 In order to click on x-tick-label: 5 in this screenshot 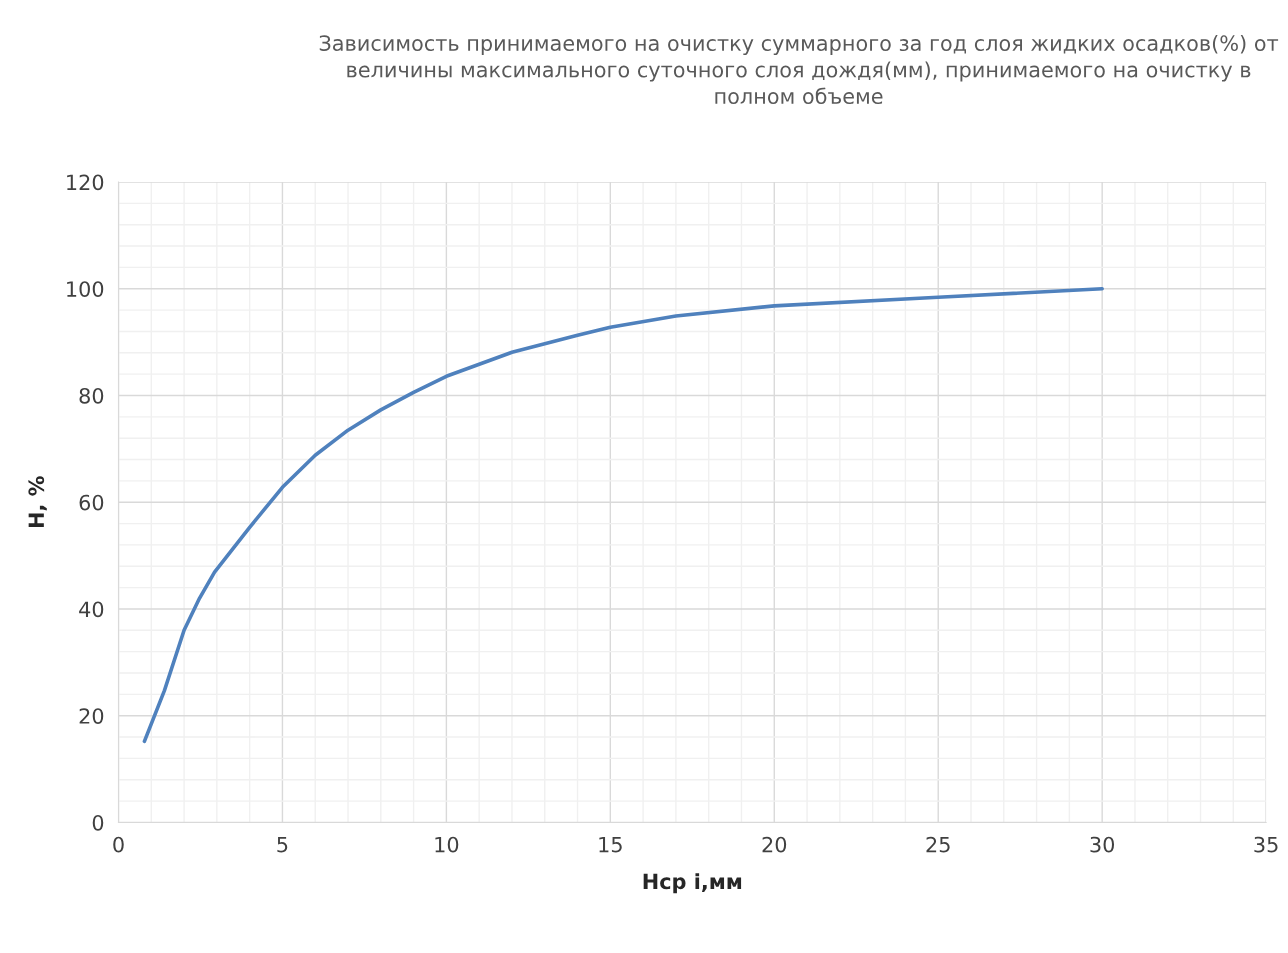, I will do `click(282, 844)`.